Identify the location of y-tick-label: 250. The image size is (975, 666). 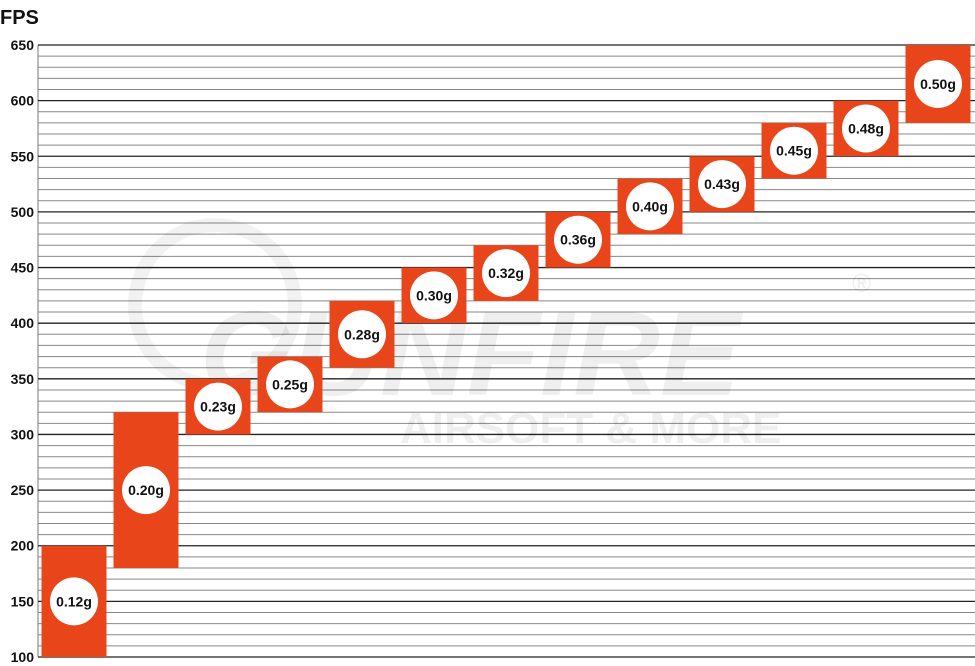
(23, 490).